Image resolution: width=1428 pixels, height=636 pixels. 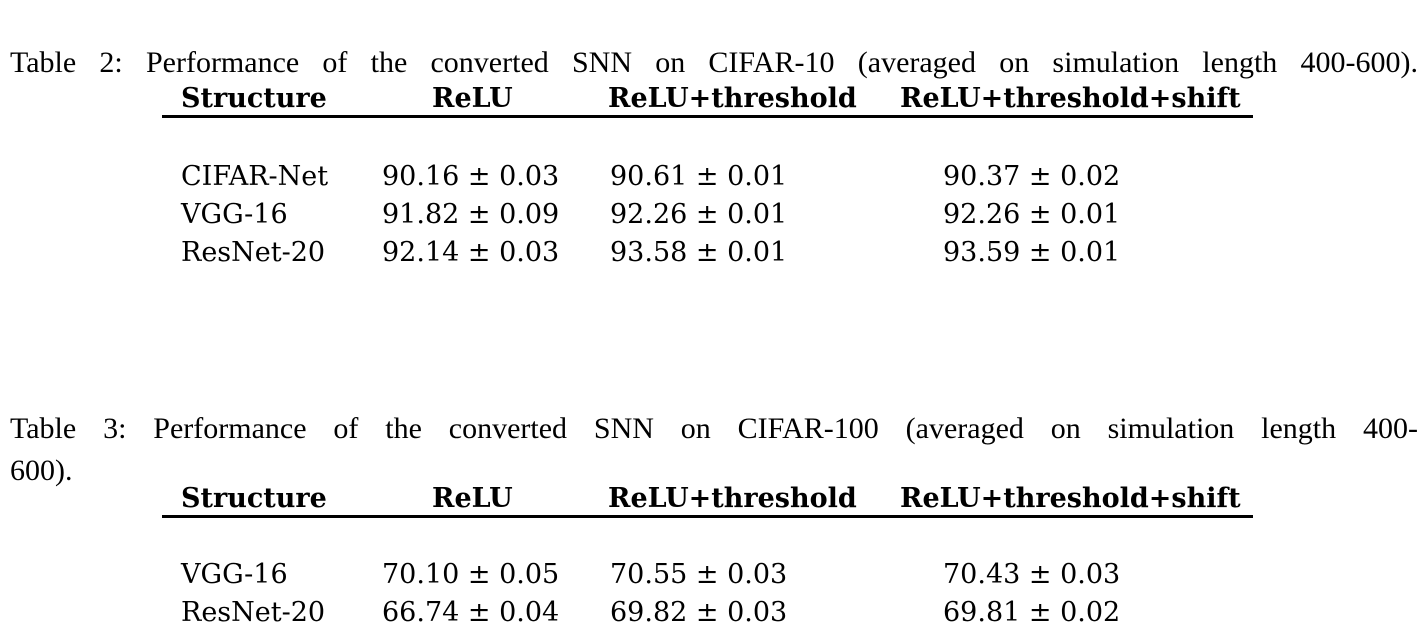 I want to click on table3-col-header-relu-threshold-shift: ReLU+threshold+shift, so click(x=1076, y=500).